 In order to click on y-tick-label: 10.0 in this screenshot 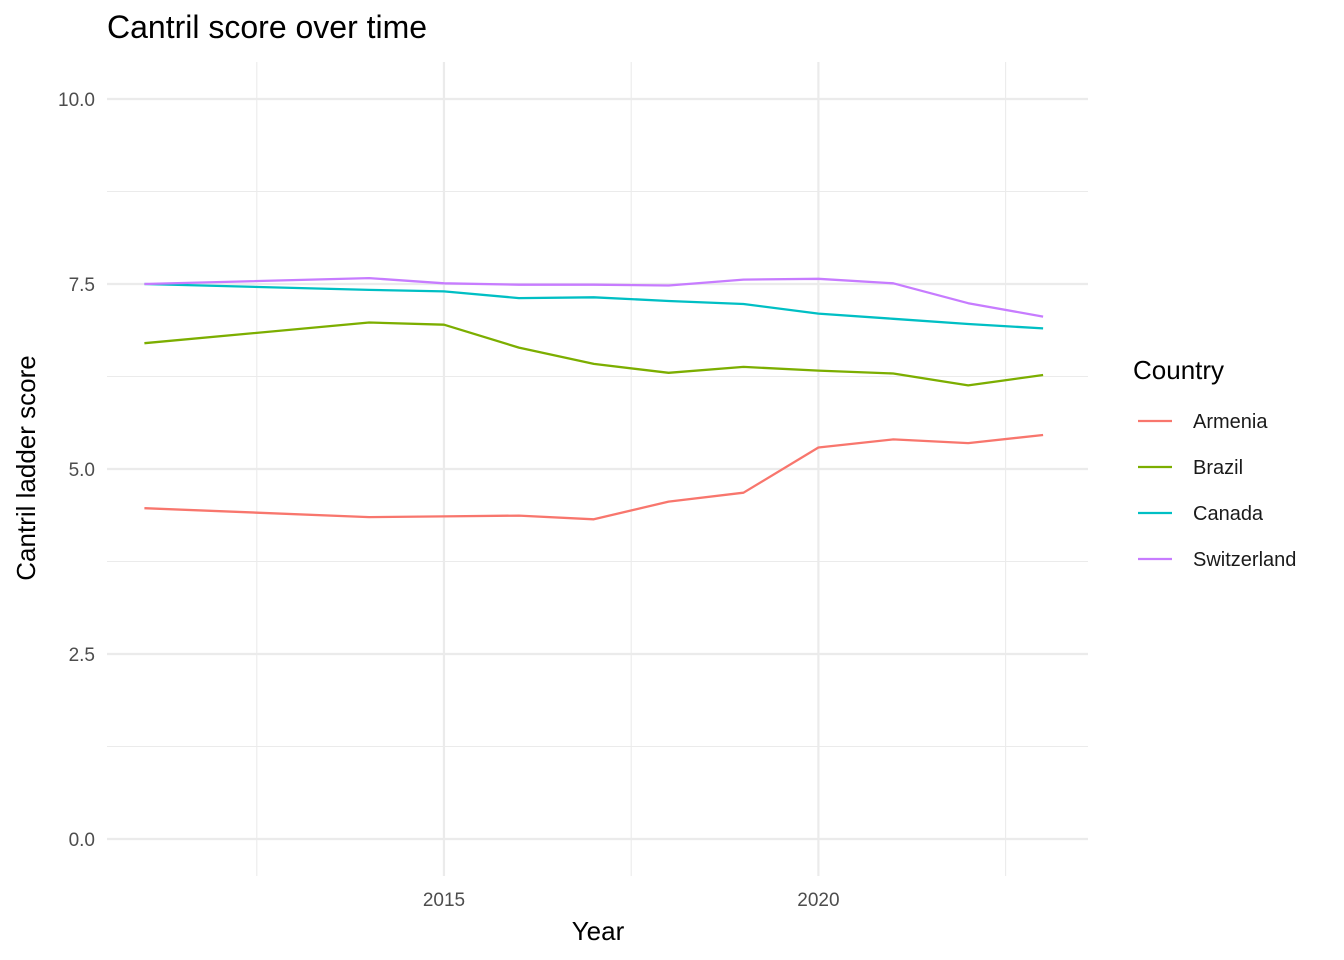, I will do `click(76, 100)`.